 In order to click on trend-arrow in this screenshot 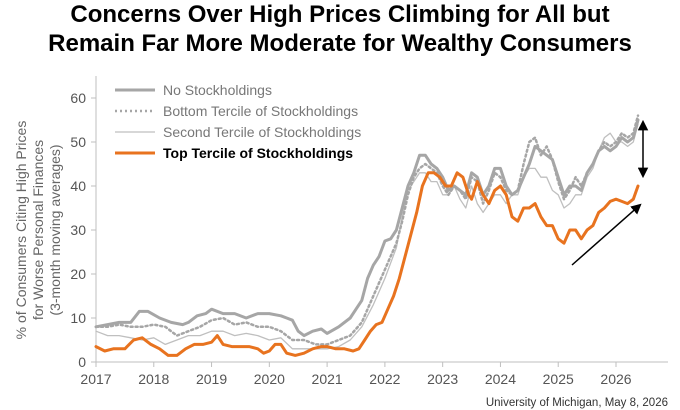, I will do `click(606, 234)`.